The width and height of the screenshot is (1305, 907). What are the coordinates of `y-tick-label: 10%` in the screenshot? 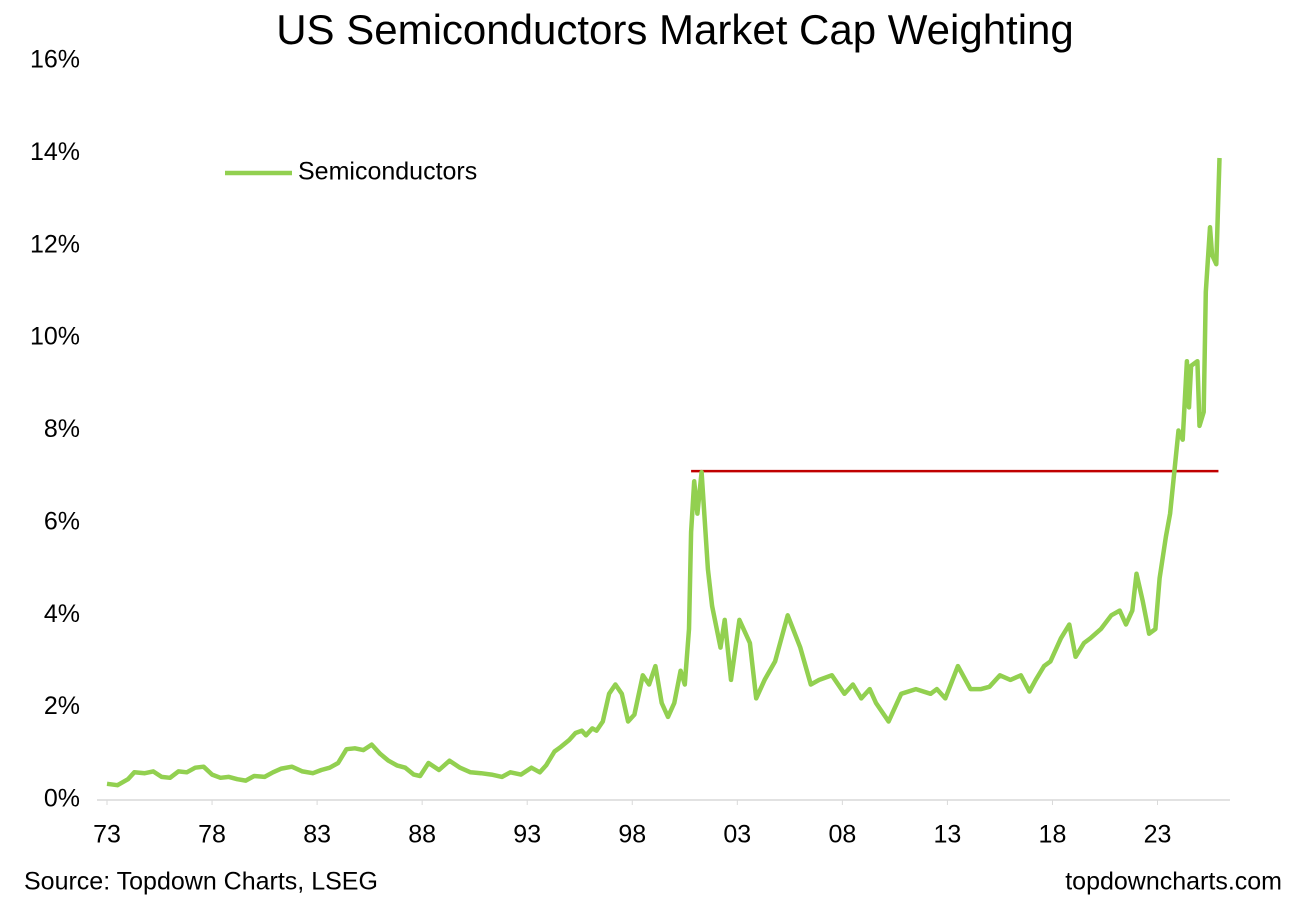 It's located at (55, 337).